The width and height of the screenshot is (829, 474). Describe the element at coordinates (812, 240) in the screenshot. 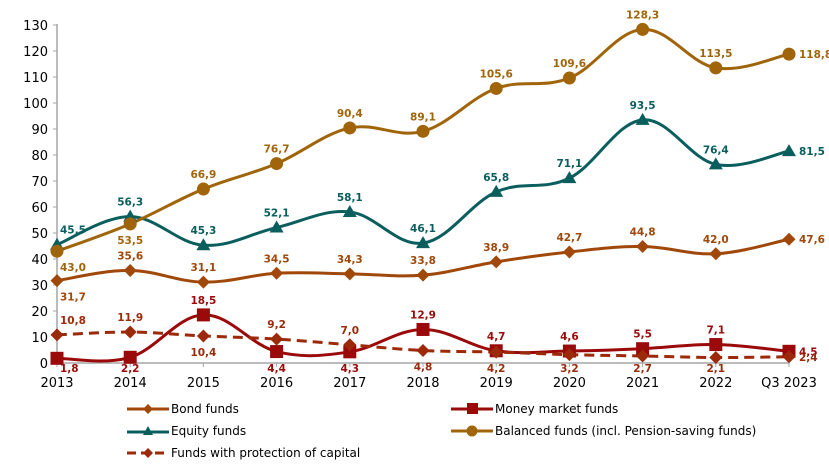

I see `data-label-bond-funds: 47,6` at that location.